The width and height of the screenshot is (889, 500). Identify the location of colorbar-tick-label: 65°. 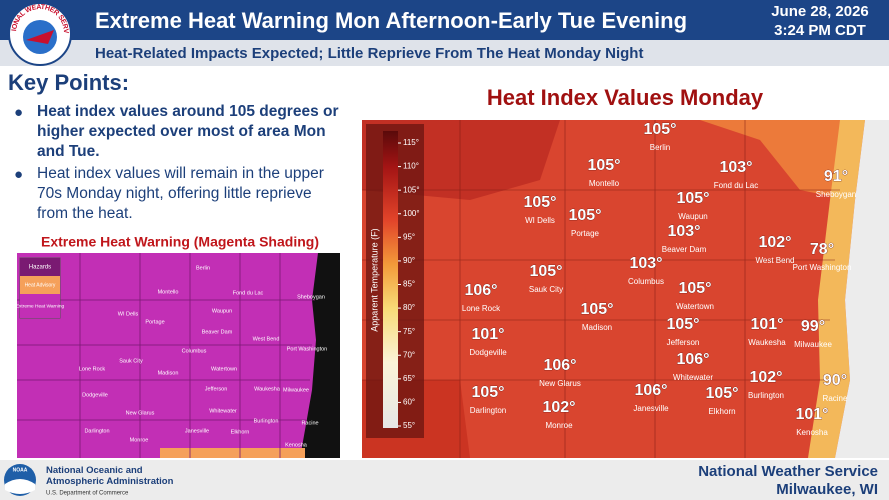
(409, 378).